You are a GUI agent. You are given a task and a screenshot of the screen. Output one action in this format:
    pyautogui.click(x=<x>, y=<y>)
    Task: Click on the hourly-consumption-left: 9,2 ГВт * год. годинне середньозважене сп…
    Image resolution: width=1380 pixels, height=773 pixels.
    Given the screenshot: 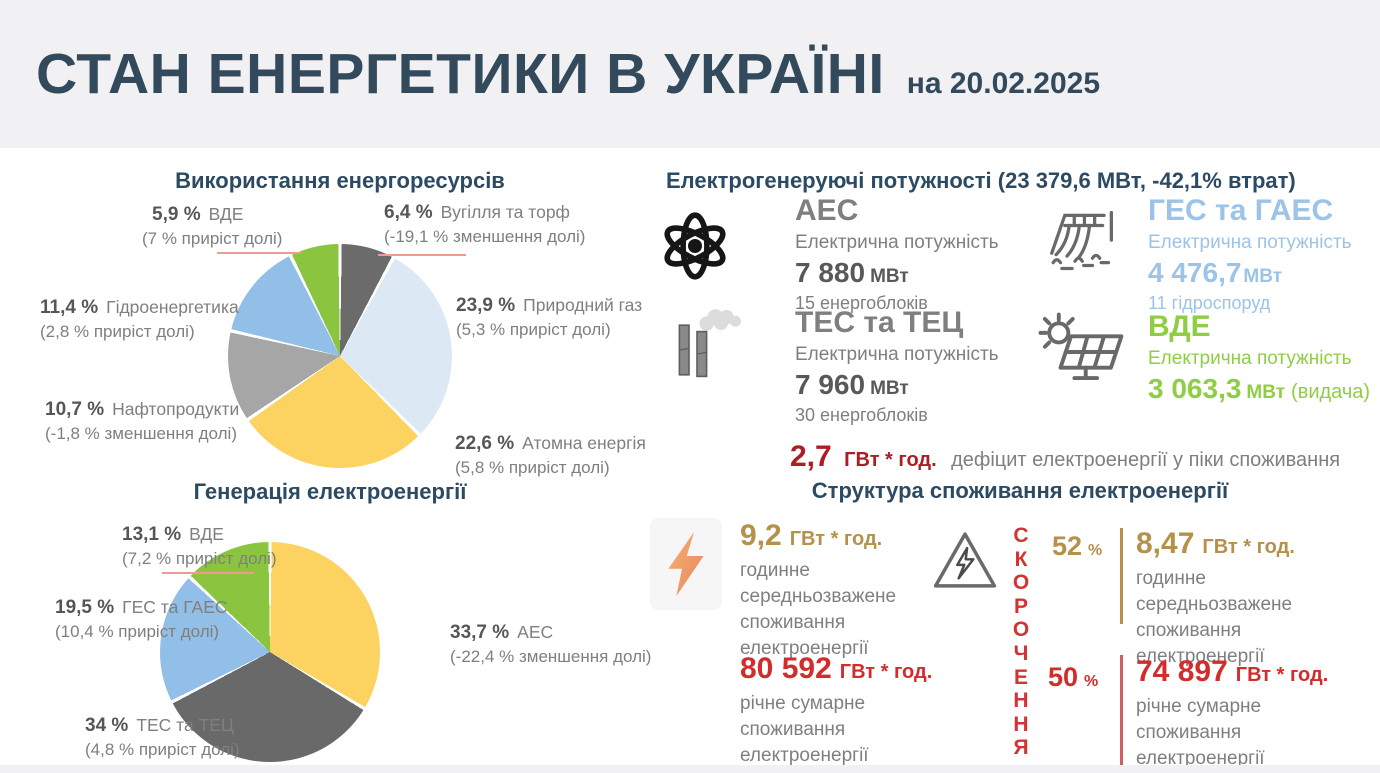 What is the action you would take?
    pyautogui.click(x=840, y=590)
    